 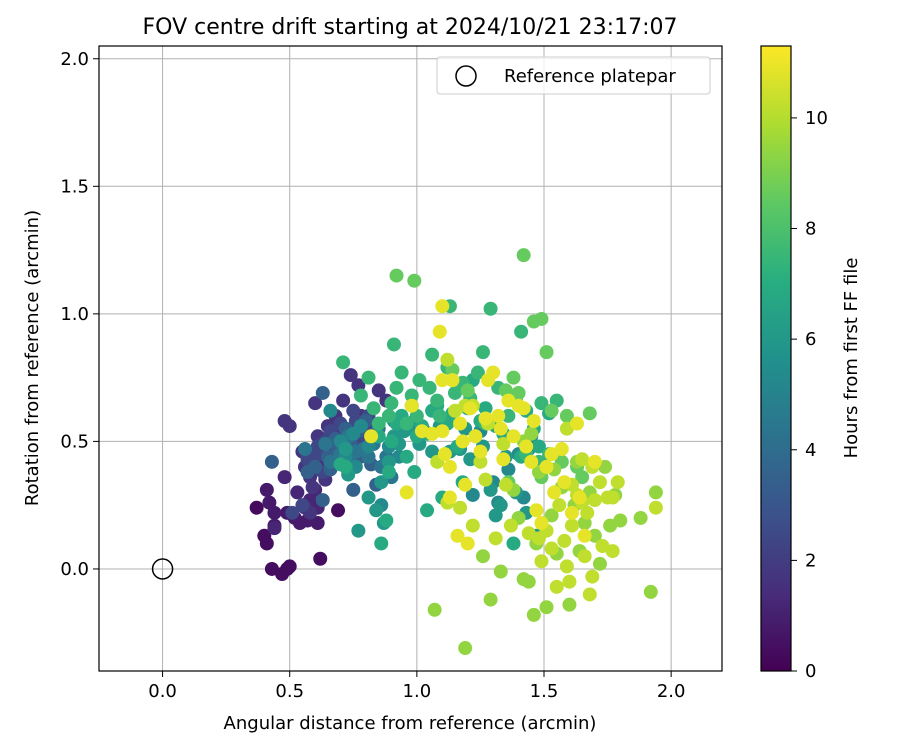 What do you see at coordinates (810, 450) in the screenshot?
I see `colorbar-tick-label: 4` at bounding box center [810, 450].